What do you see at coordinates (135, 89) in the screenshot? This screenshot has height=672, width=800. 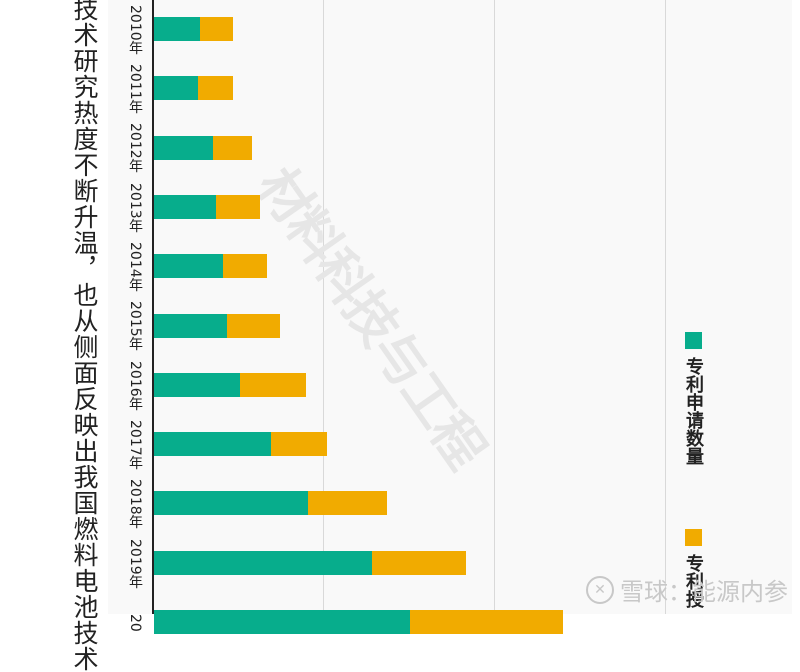 I see `category-label: 2011年` at bounding box center [135, 89].